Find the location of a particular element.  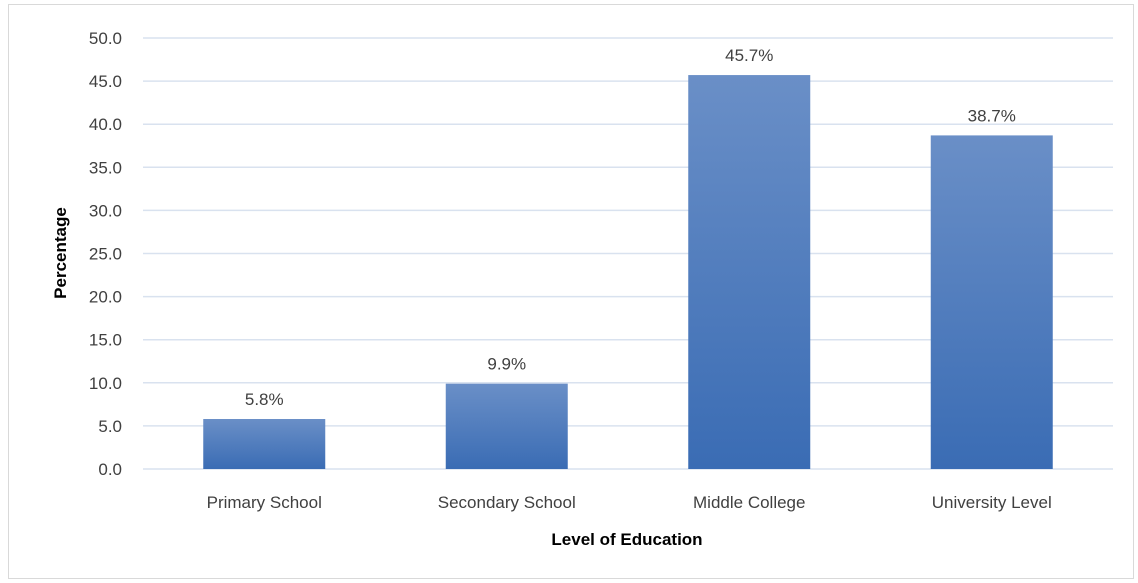

y-tick-label: 20.0 is located at coordinates (105, 297).